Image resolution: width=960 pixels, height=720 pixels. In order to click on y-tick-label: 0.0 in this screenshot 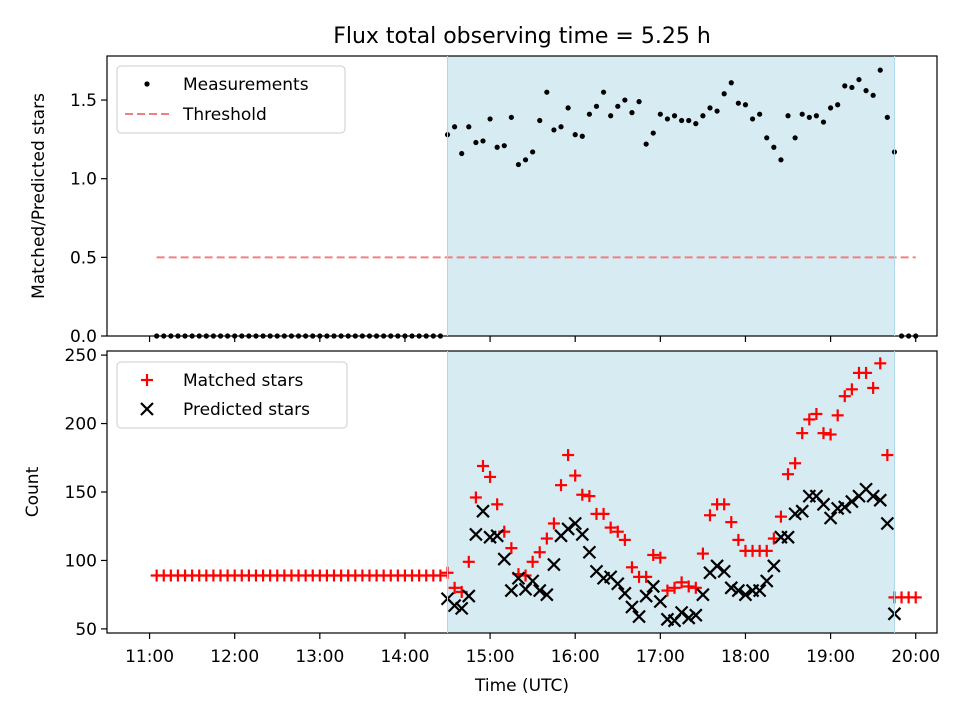, I will do `click(83, 337)`.